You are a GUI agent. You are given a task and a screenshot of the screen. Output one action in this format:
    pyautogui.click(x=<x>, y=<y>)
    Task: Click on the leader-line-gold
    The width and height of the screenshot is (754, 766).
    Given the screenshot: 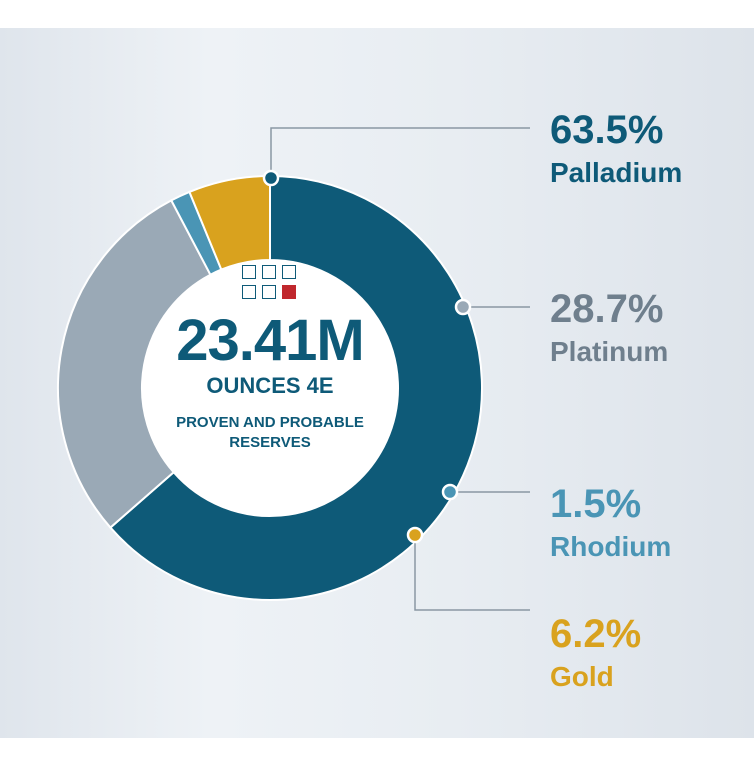 What is the action you would take?
    pyautogui.click(x=472, y=573)
    